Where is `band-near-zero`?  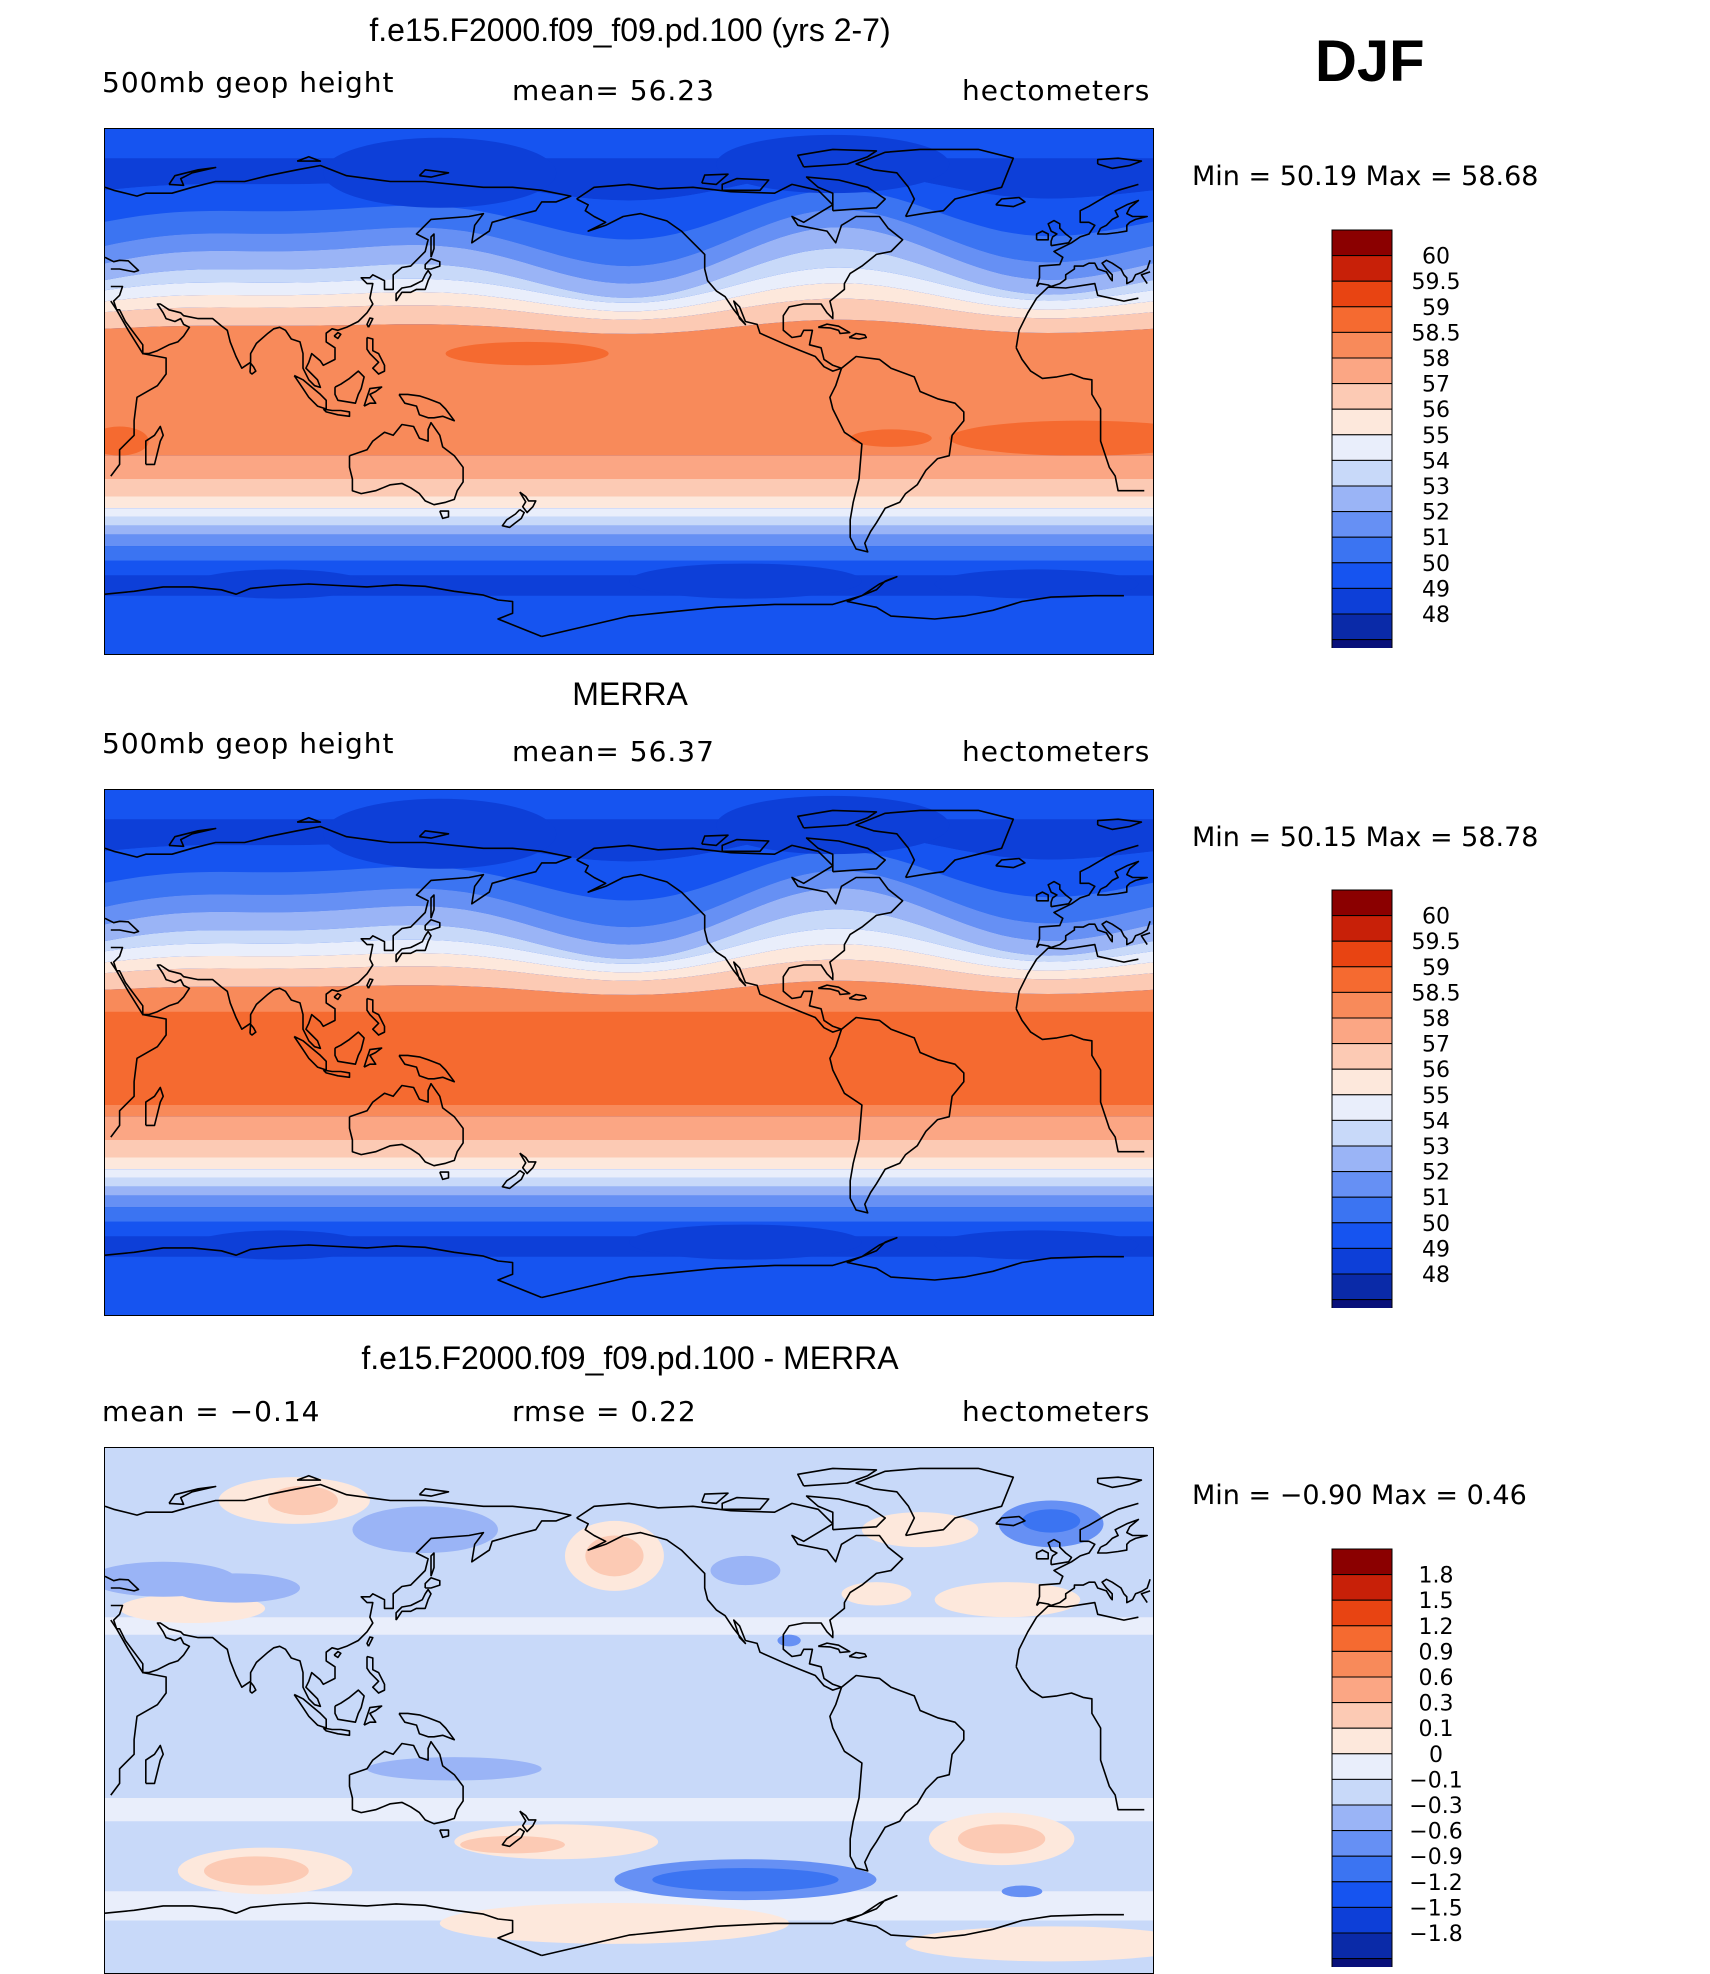
band-near-zero is located at coordinates (629, 1810).